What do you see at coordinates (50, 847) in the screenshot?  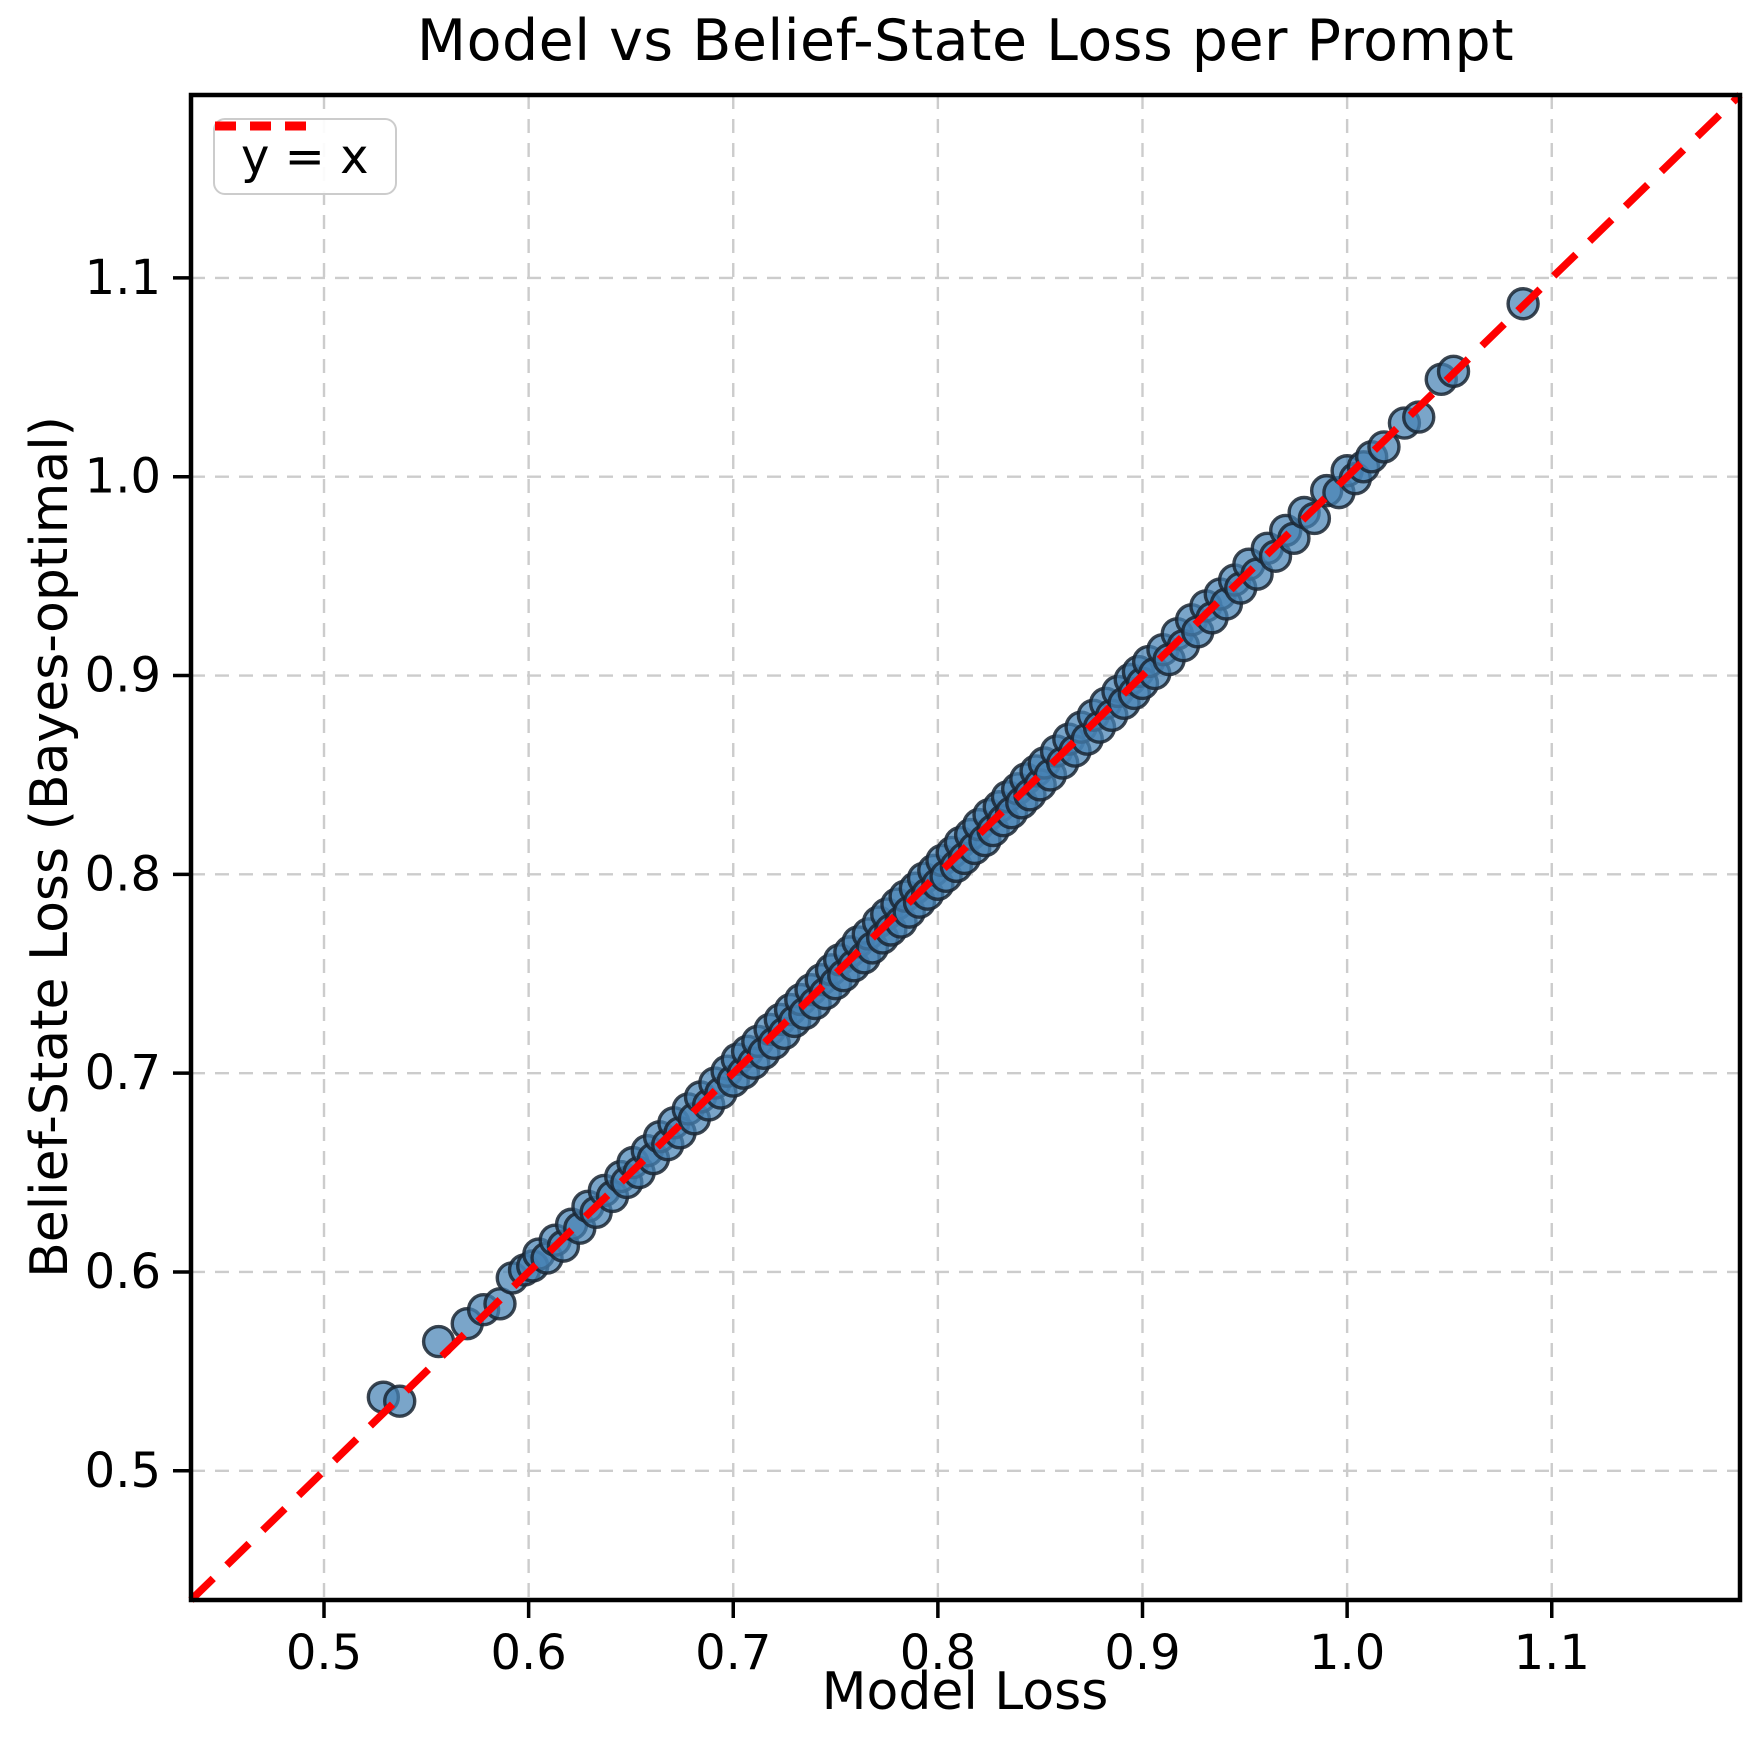 I see `y-axis-label: Belief-State Loss (Bayes-optimal)` at bounding box center [50, 847].